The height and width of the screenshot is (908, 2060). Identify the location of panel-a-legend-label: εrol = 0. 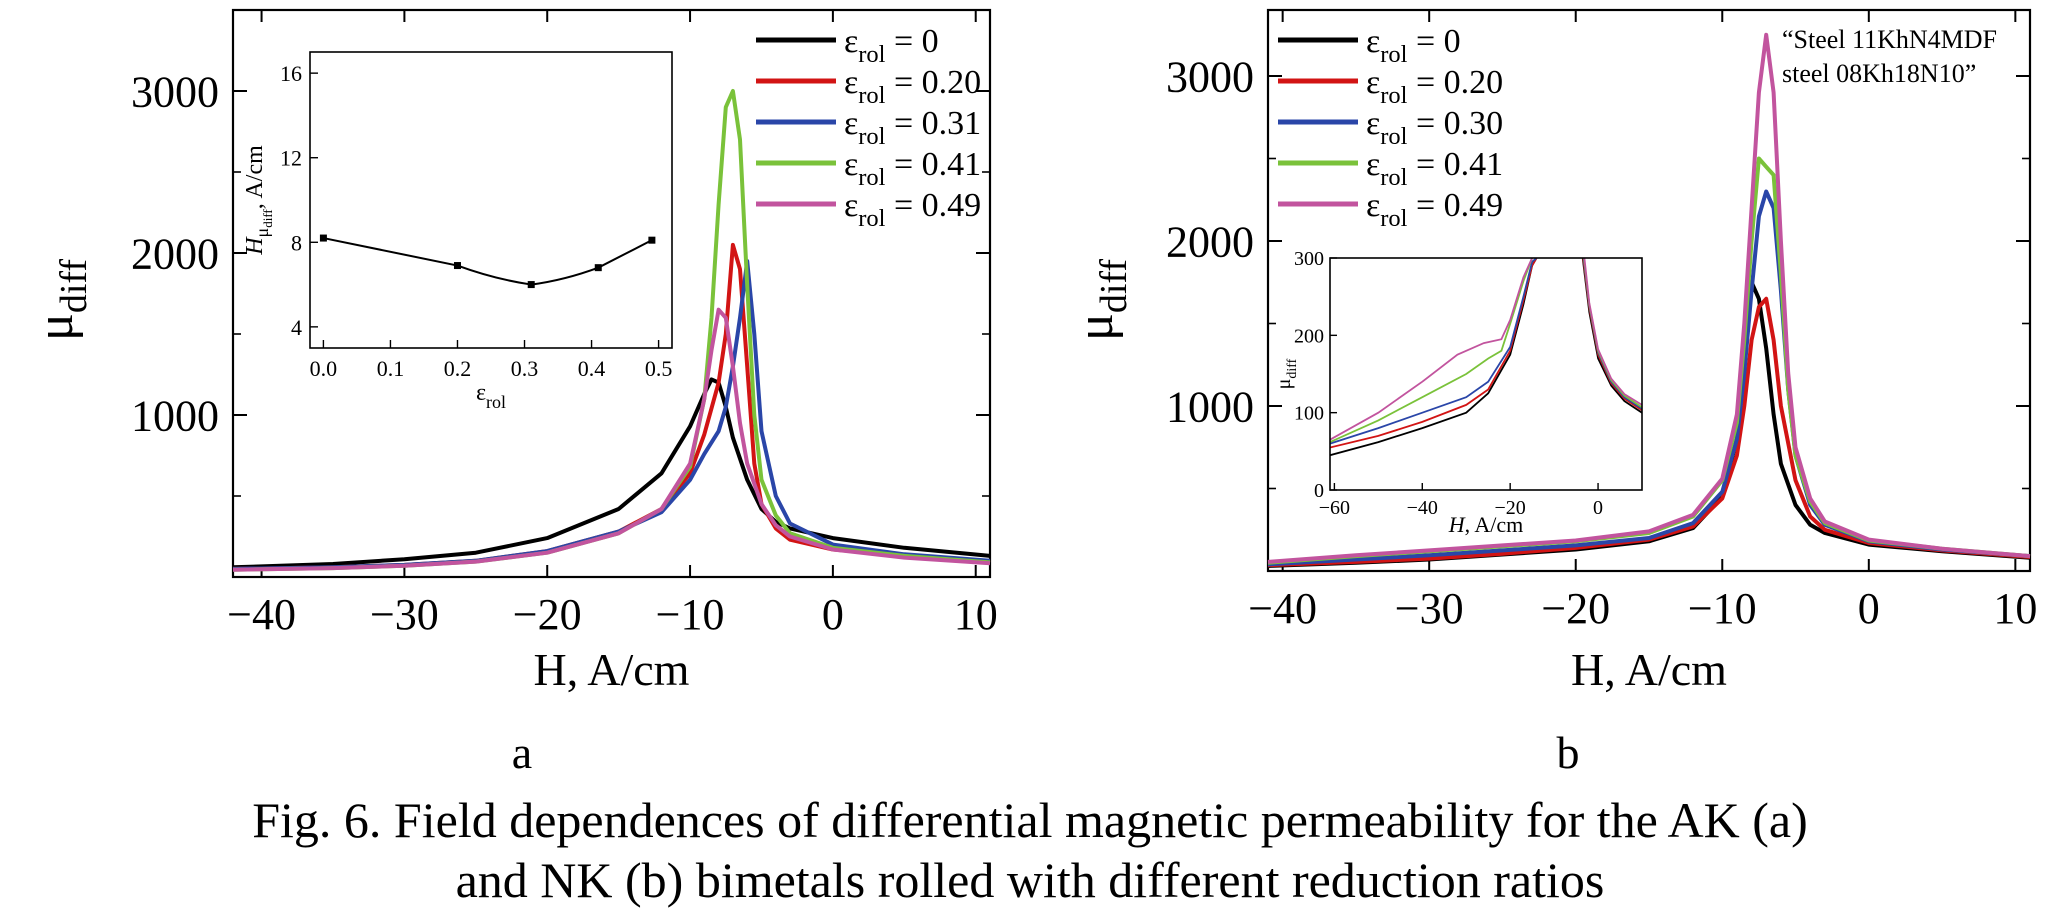
(891, 45).